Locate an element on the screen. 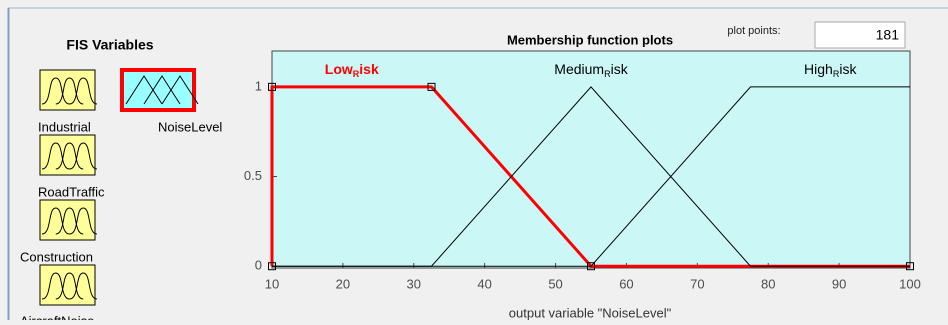  mf-label: MediumRisk is located at coordinates (591, 70).